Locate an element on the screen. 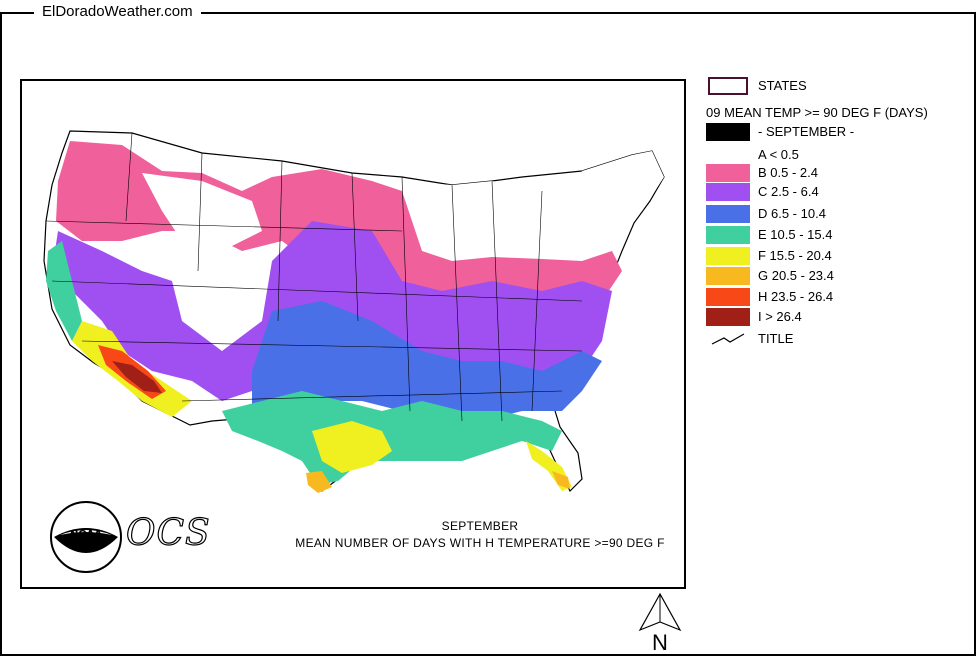  legend-label-f: F 15.5 - 20.4 is located at coordinates (795, 255).